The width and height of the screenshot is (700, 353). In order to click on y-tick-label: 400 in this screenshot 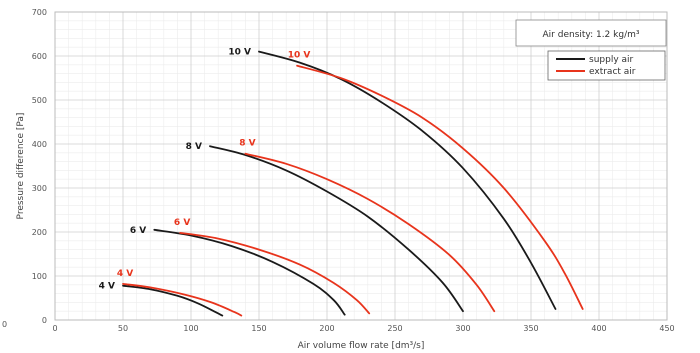, I will do `click(39, 144)`.